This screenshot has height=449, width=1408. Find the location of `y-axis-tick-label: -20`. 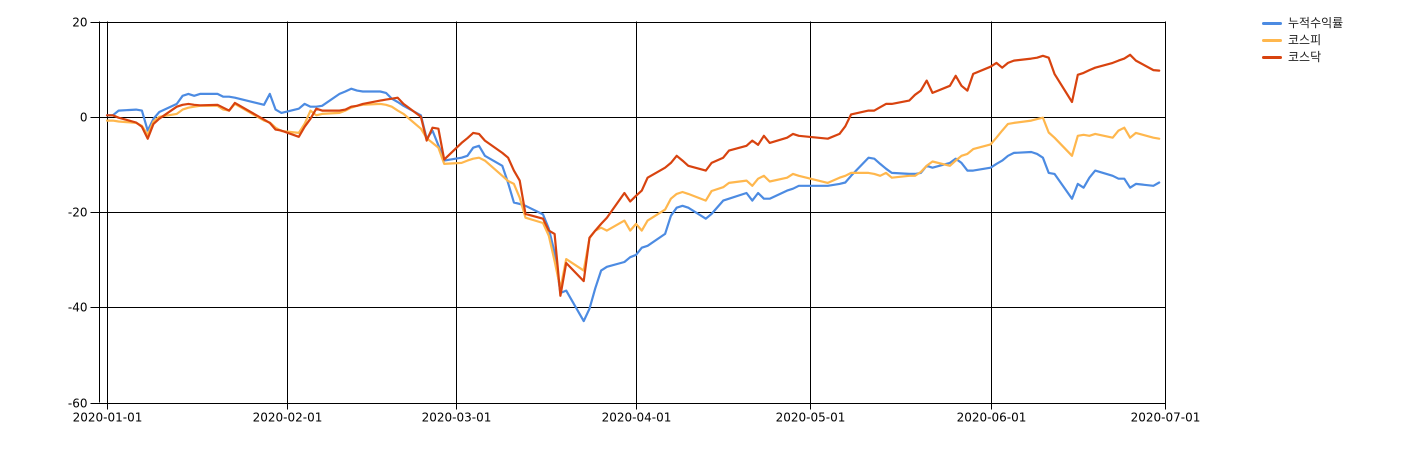

y-axis-tick-label: -20 is located at coordinates (78, 213).